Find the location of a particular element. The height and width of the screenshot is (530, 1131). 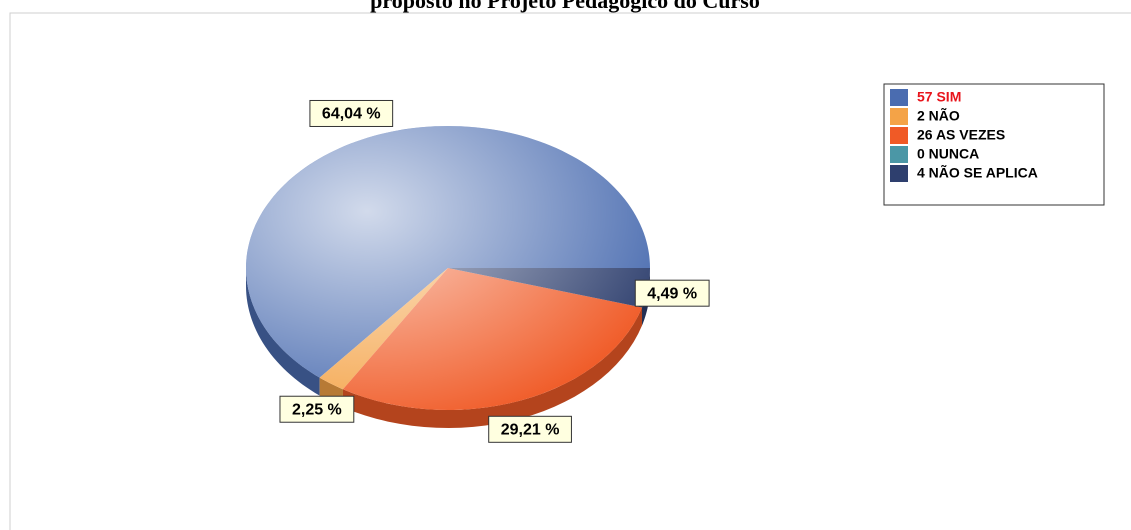

legend-label: 26 AS VEZES is located at coordinates (961, 135).